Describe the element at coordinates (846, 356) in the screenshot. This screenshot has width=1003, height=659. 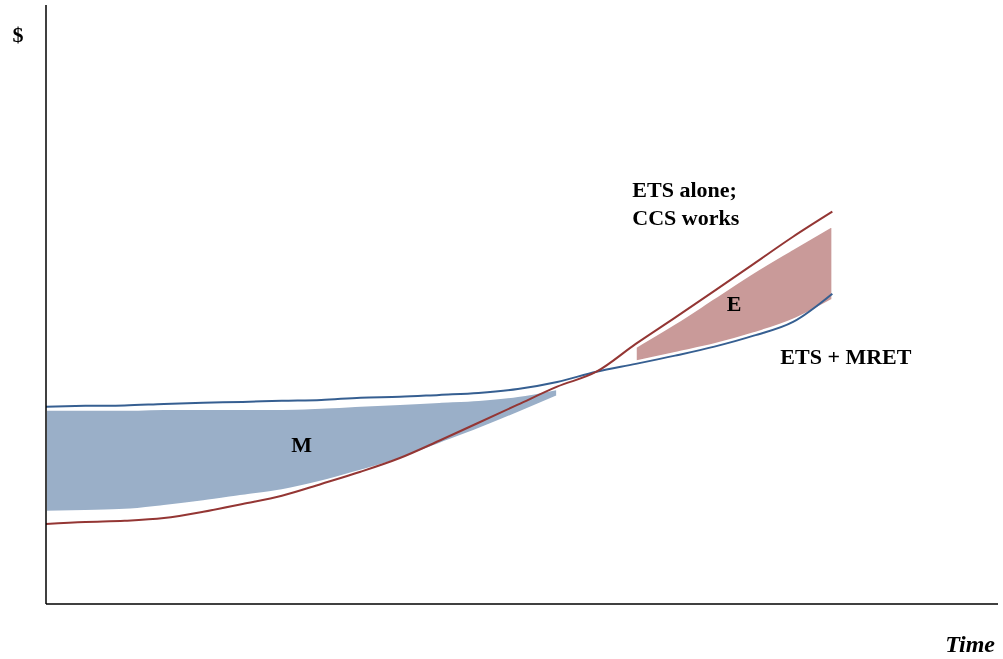
I see `series-label: ETS + MRET` at that location.